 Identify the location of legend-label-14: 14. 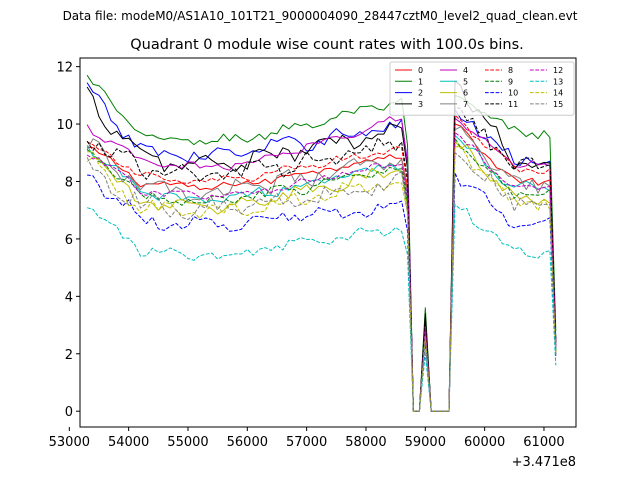
(558, 93).